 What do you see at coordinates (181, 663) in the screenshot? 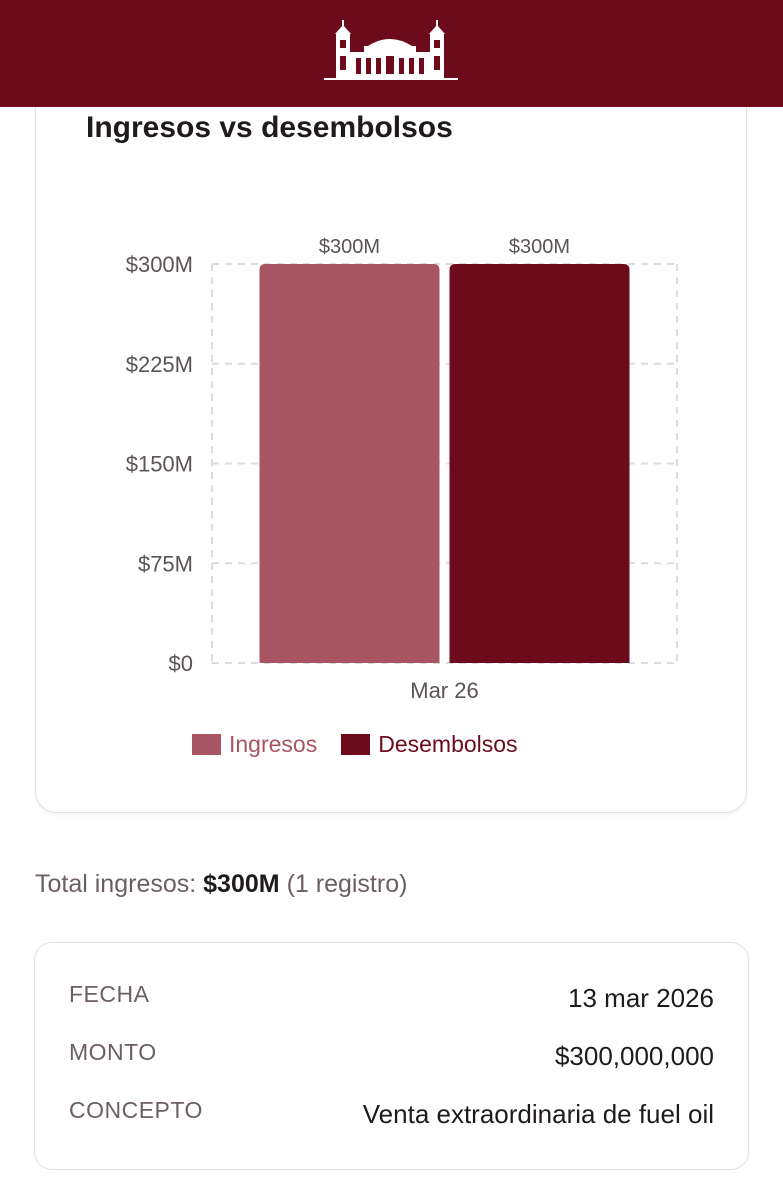
I see `y-tick-label: $0` at bounding box center [181, 663].